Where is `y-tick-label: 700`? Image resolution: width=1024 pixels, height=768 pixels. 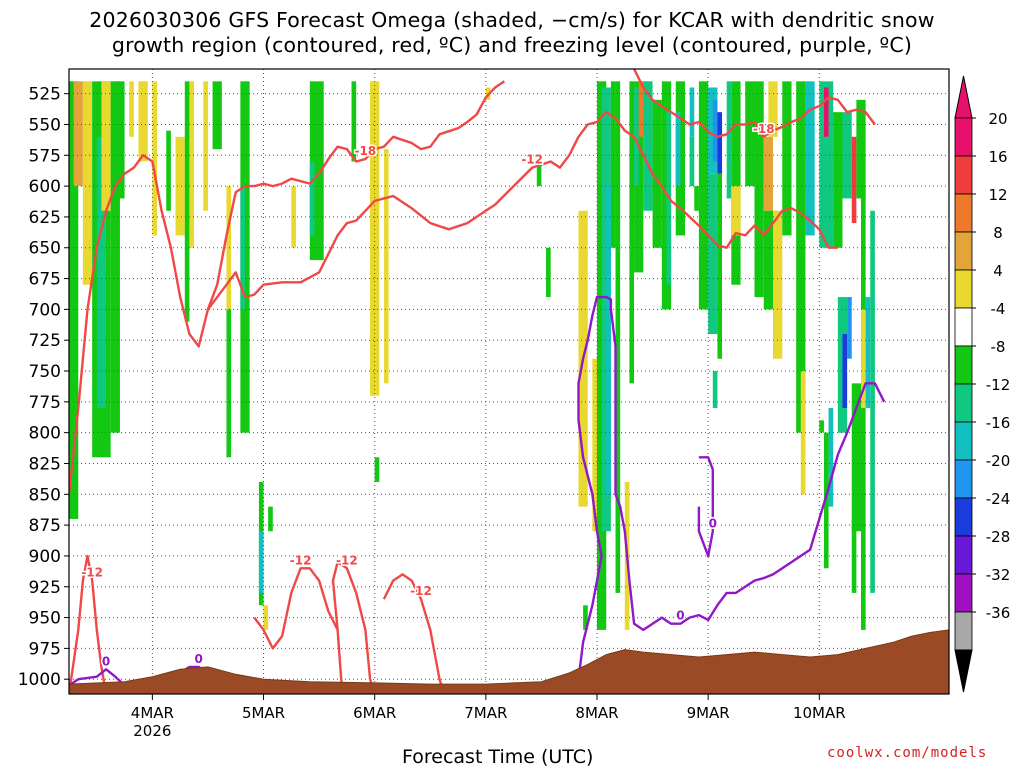 y-tick-label: 700 is located at coordinates (45, 310).